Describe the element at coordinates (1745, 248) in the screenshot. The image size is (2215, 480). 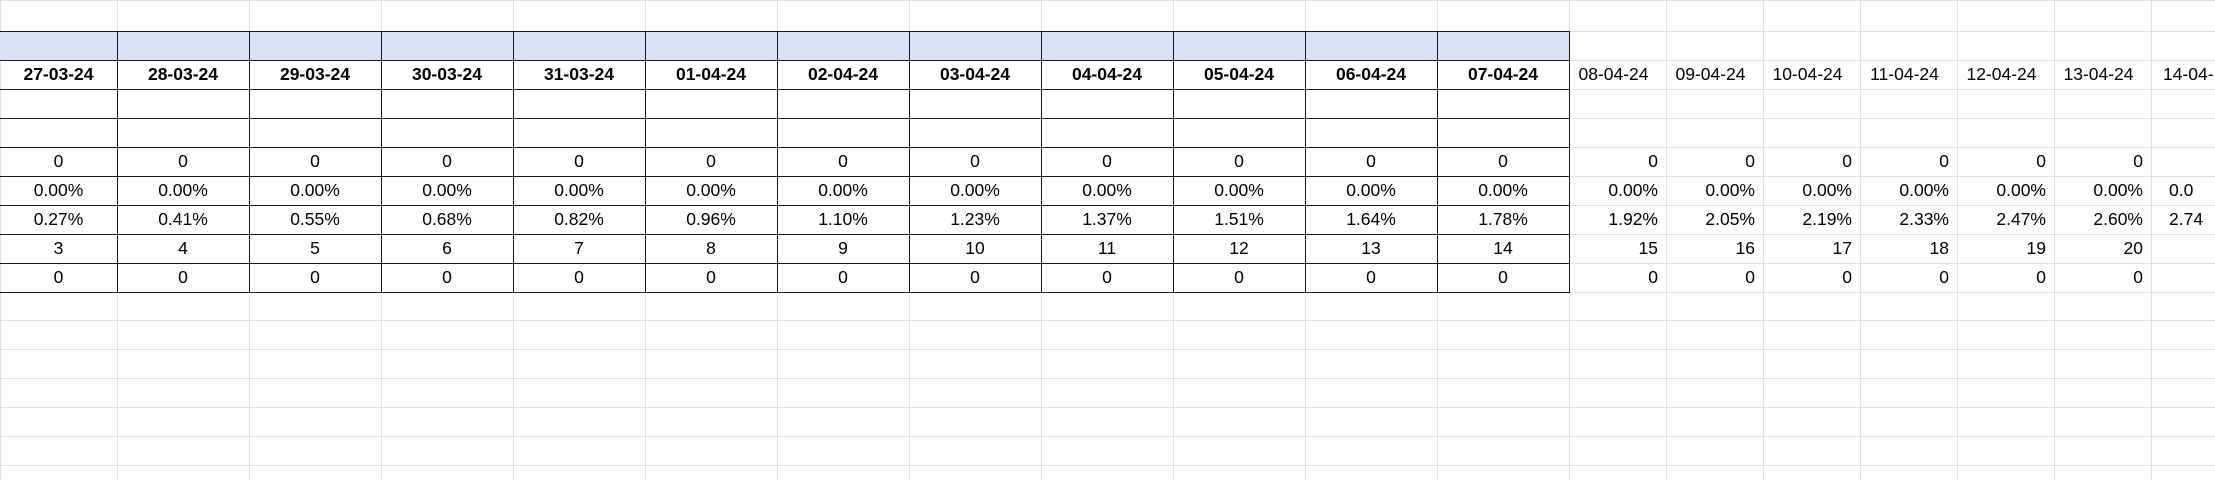
I see `count-cell: 16` at that location.